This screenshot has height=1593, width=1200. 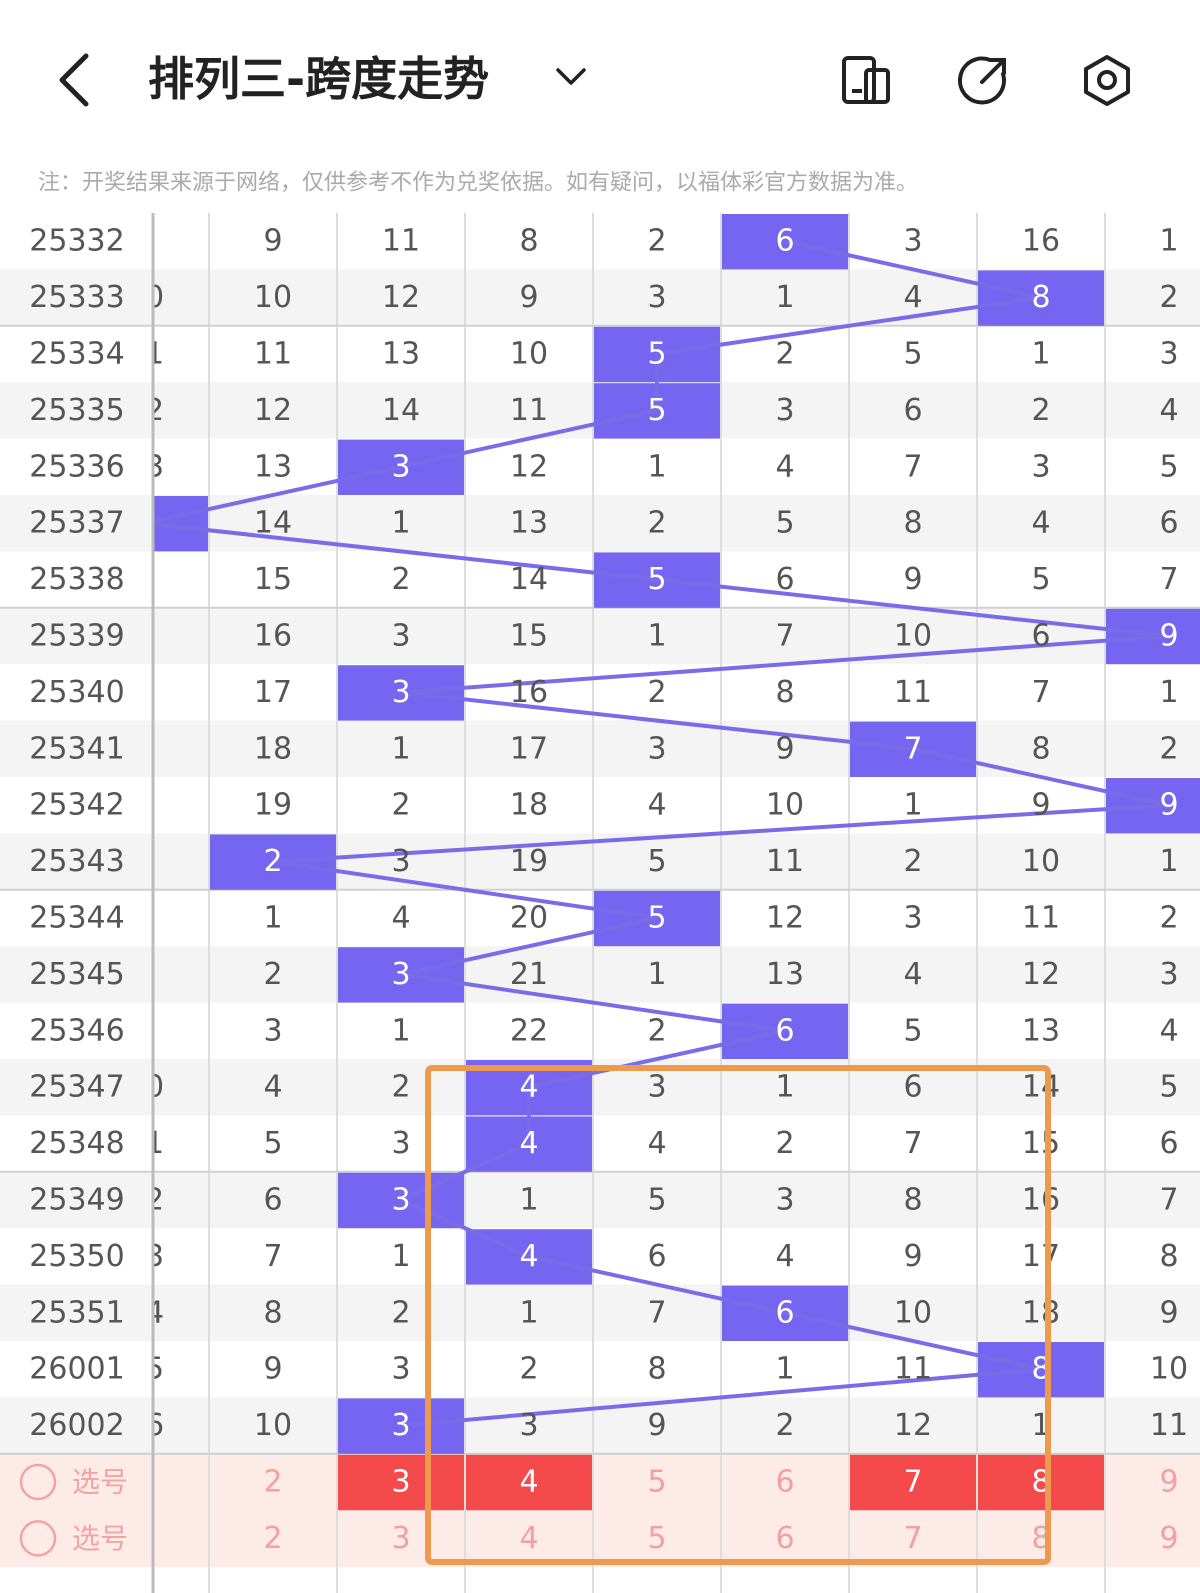 I want to click on share-button, so click(x=981, y=80).